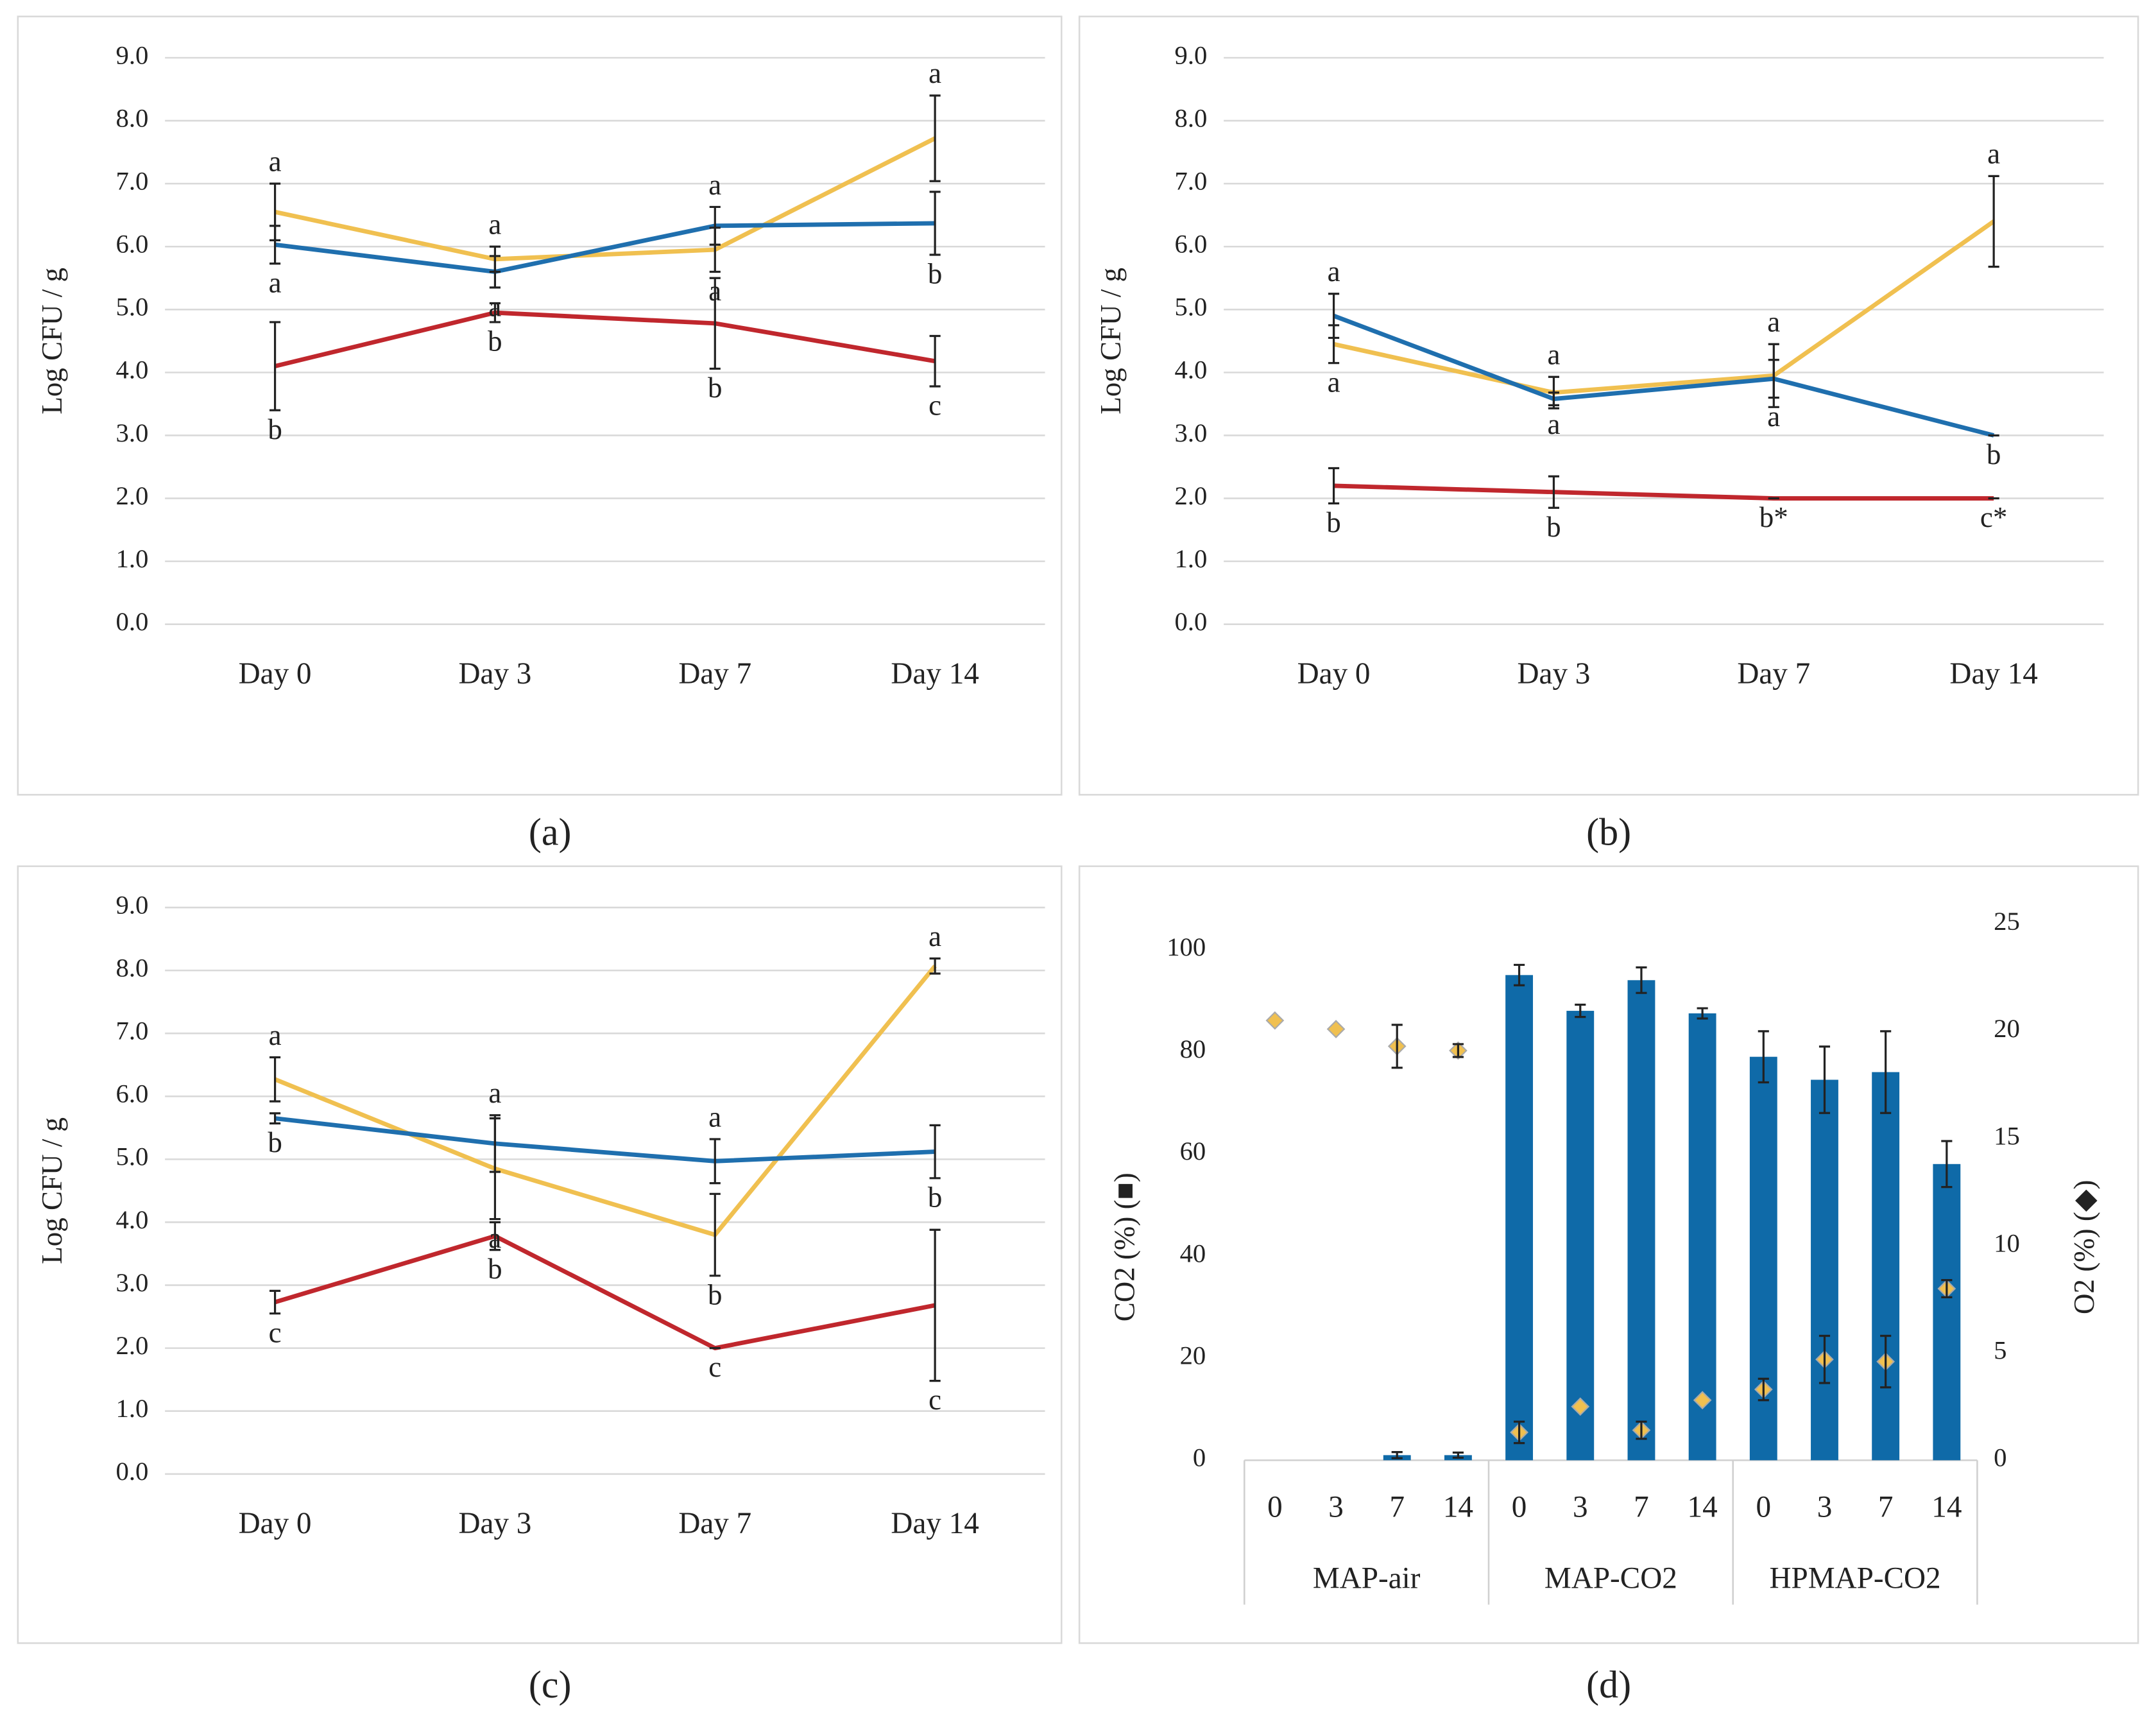  What do you see at coordinates (2000, 1350) in the screenshot?
I see `y2-tick-label: 5` at bounding box center [2000, 1350].